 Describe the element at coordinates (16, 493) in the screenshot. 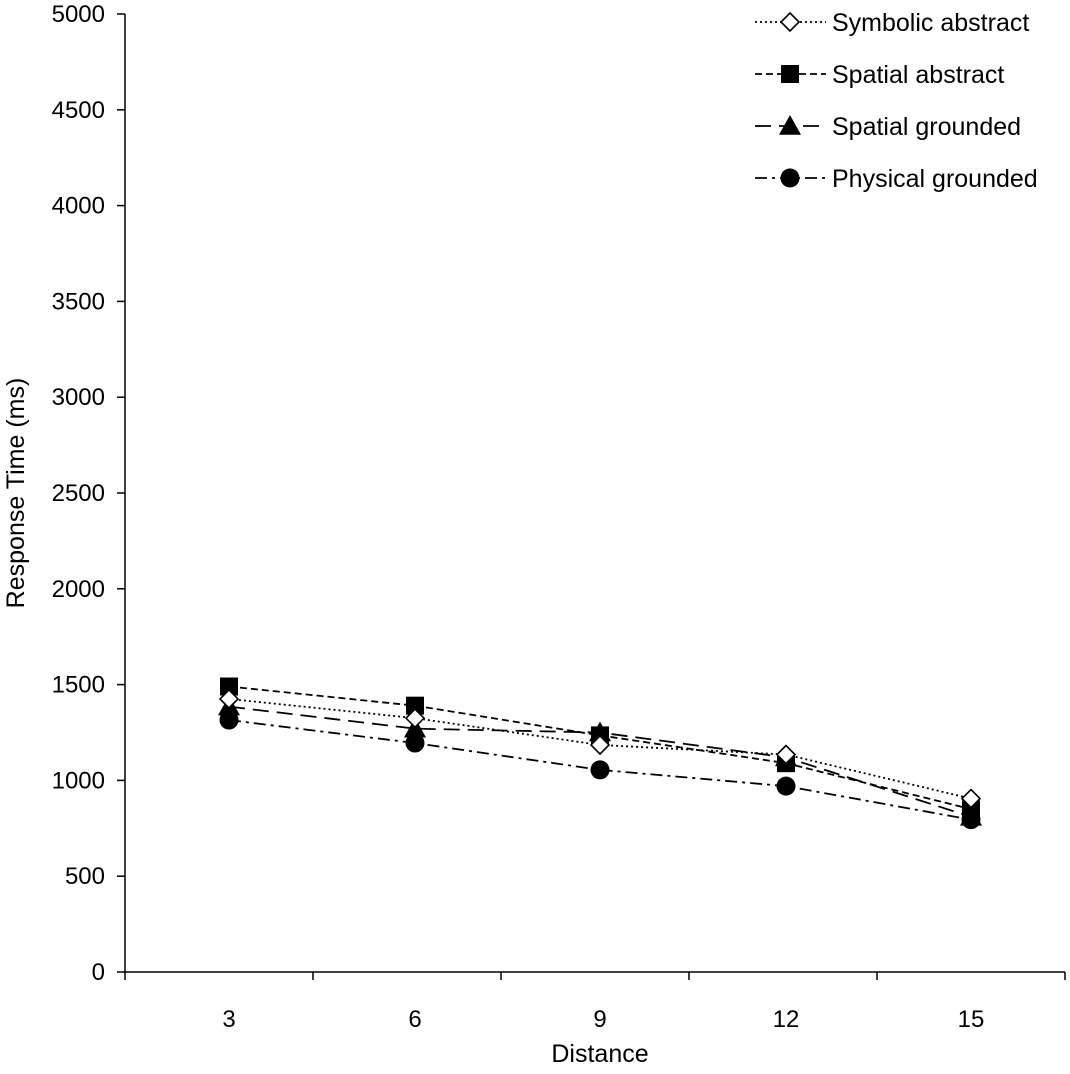

I see `y-axis-title: Response Time (ms)` at that location.